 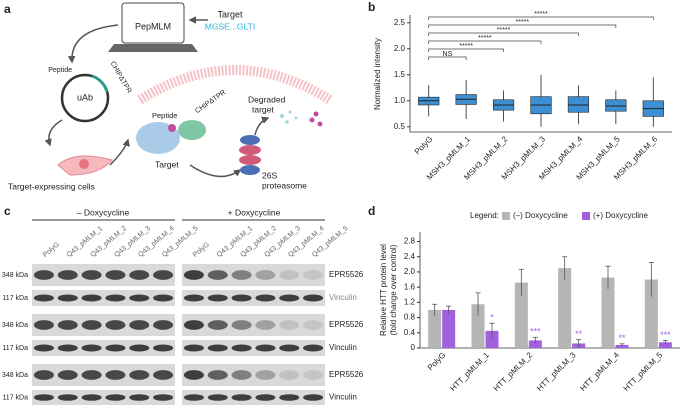 I want to click on complex-target: Target, so click(x=167, y=164).